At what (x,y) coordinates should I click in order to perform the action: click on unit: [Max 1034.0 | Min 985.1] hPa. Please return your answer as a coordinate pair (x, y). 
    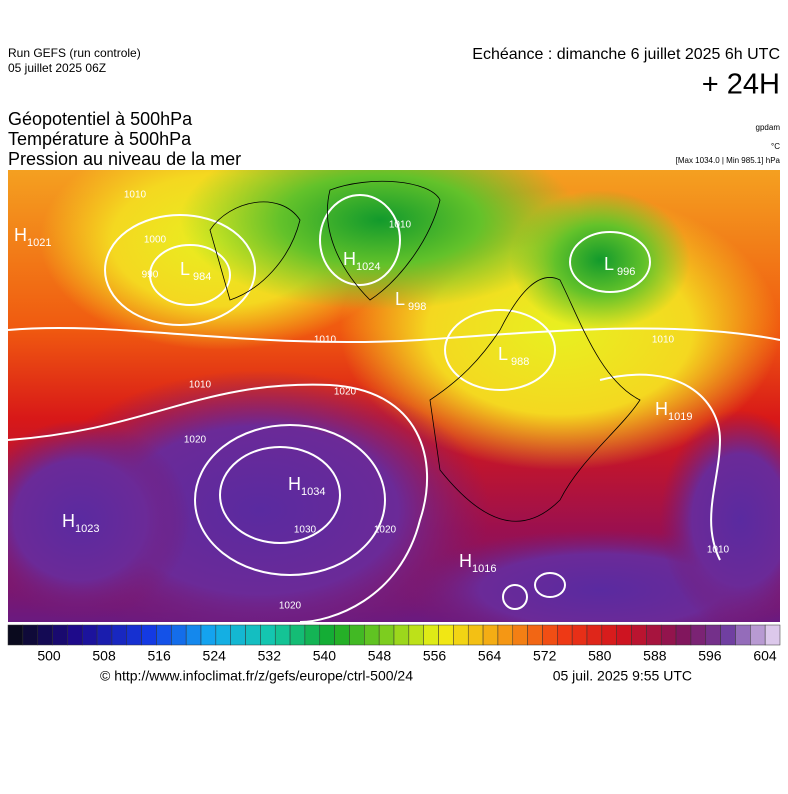
    Looking at the image, I should click on (728, 160).